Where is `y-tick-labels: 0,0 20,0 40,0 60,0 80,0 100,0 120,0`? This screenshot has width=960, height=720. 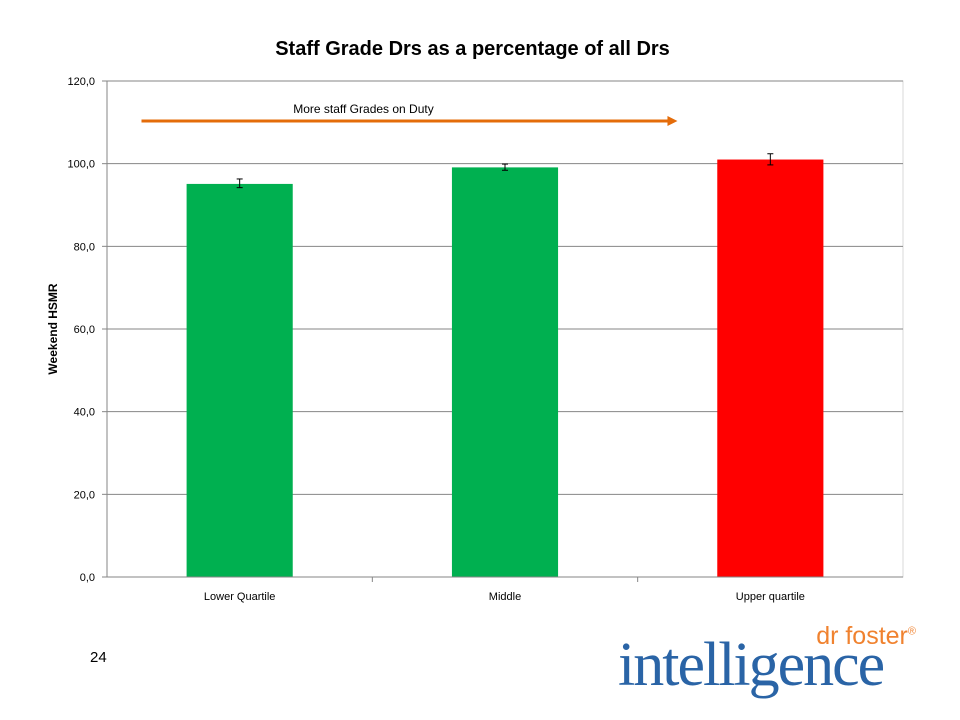 y-tick-labels: 0,0 20,0 40,0 60,0 80,0 100,0 120,0 is located at coordinates (81, 330).